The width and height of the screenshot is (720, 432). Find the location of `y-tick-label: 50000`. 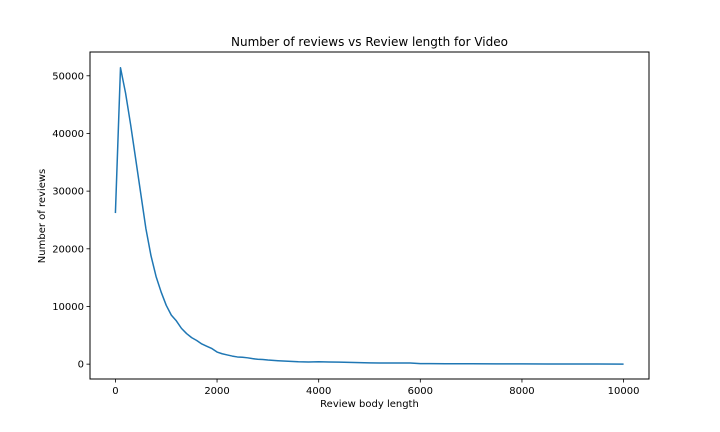

y-tick-label: 50000 is located at coordinates (68, 76).